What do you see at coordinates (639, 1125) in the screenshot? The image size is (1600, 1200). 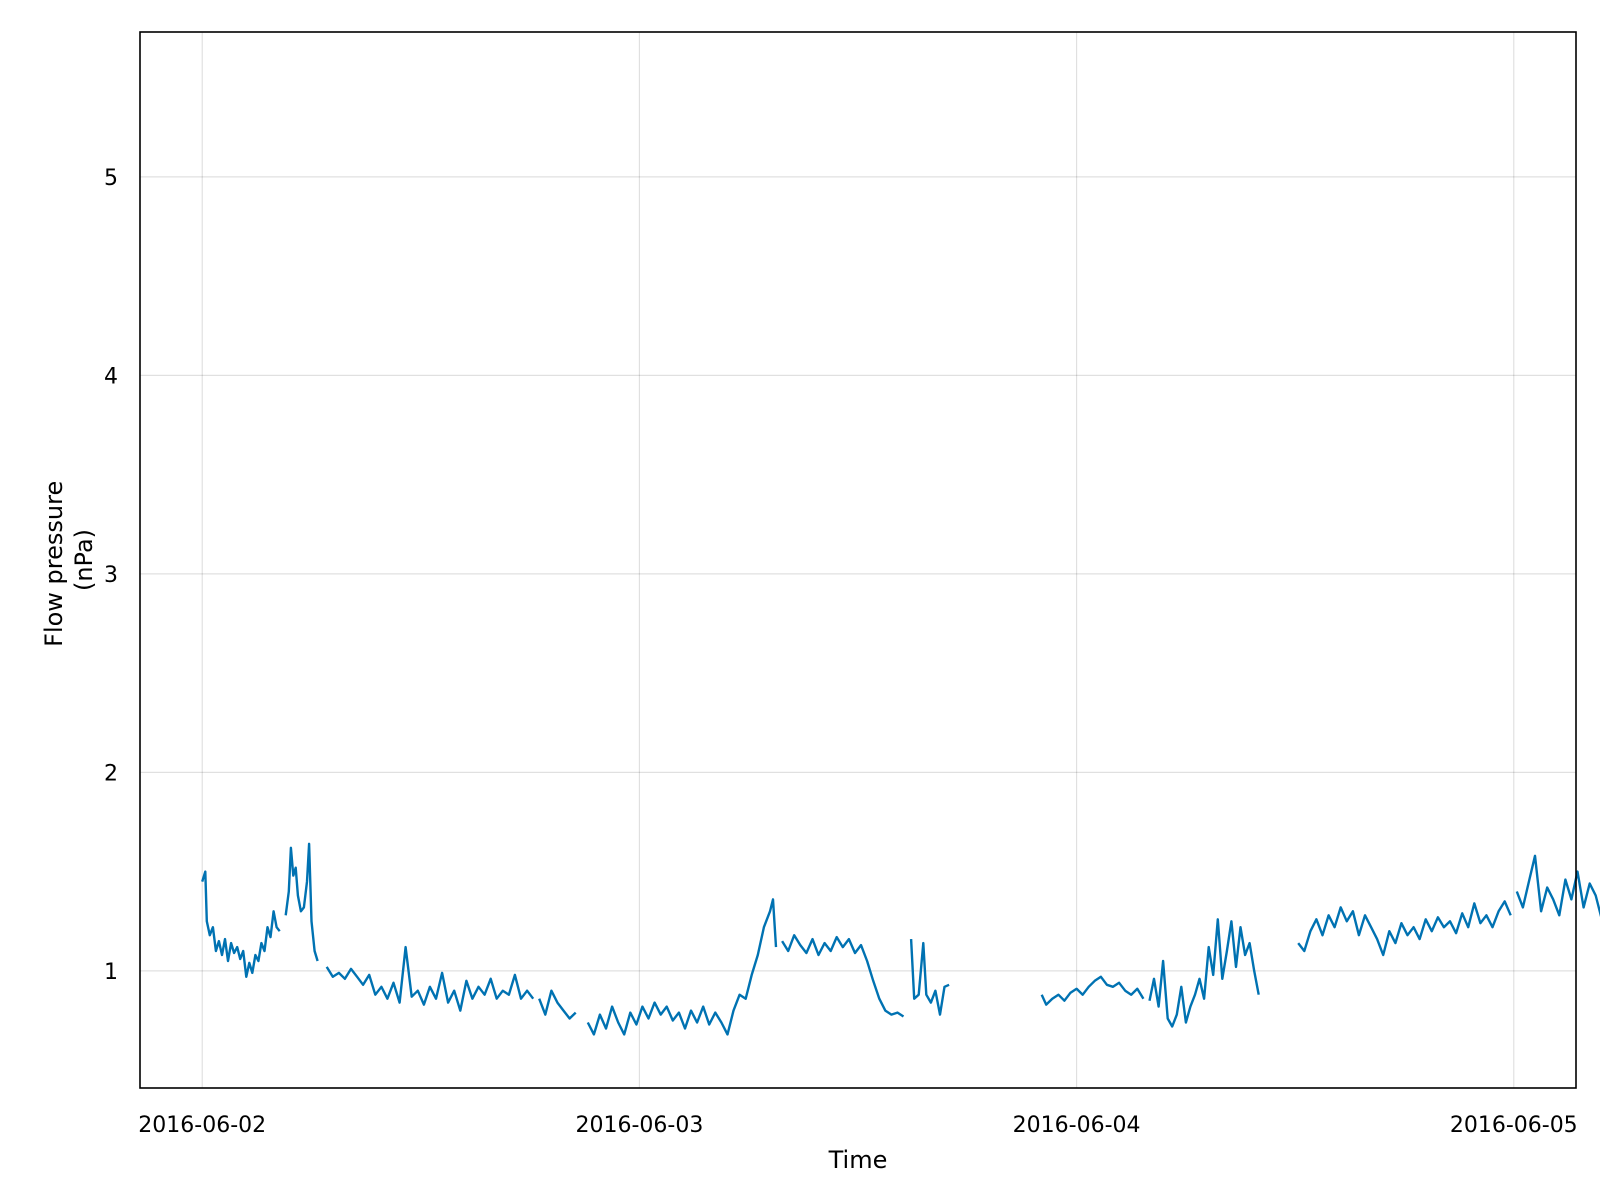 I see `x-tick-label: 2016-06-03` at bounding box center [639, 1125].